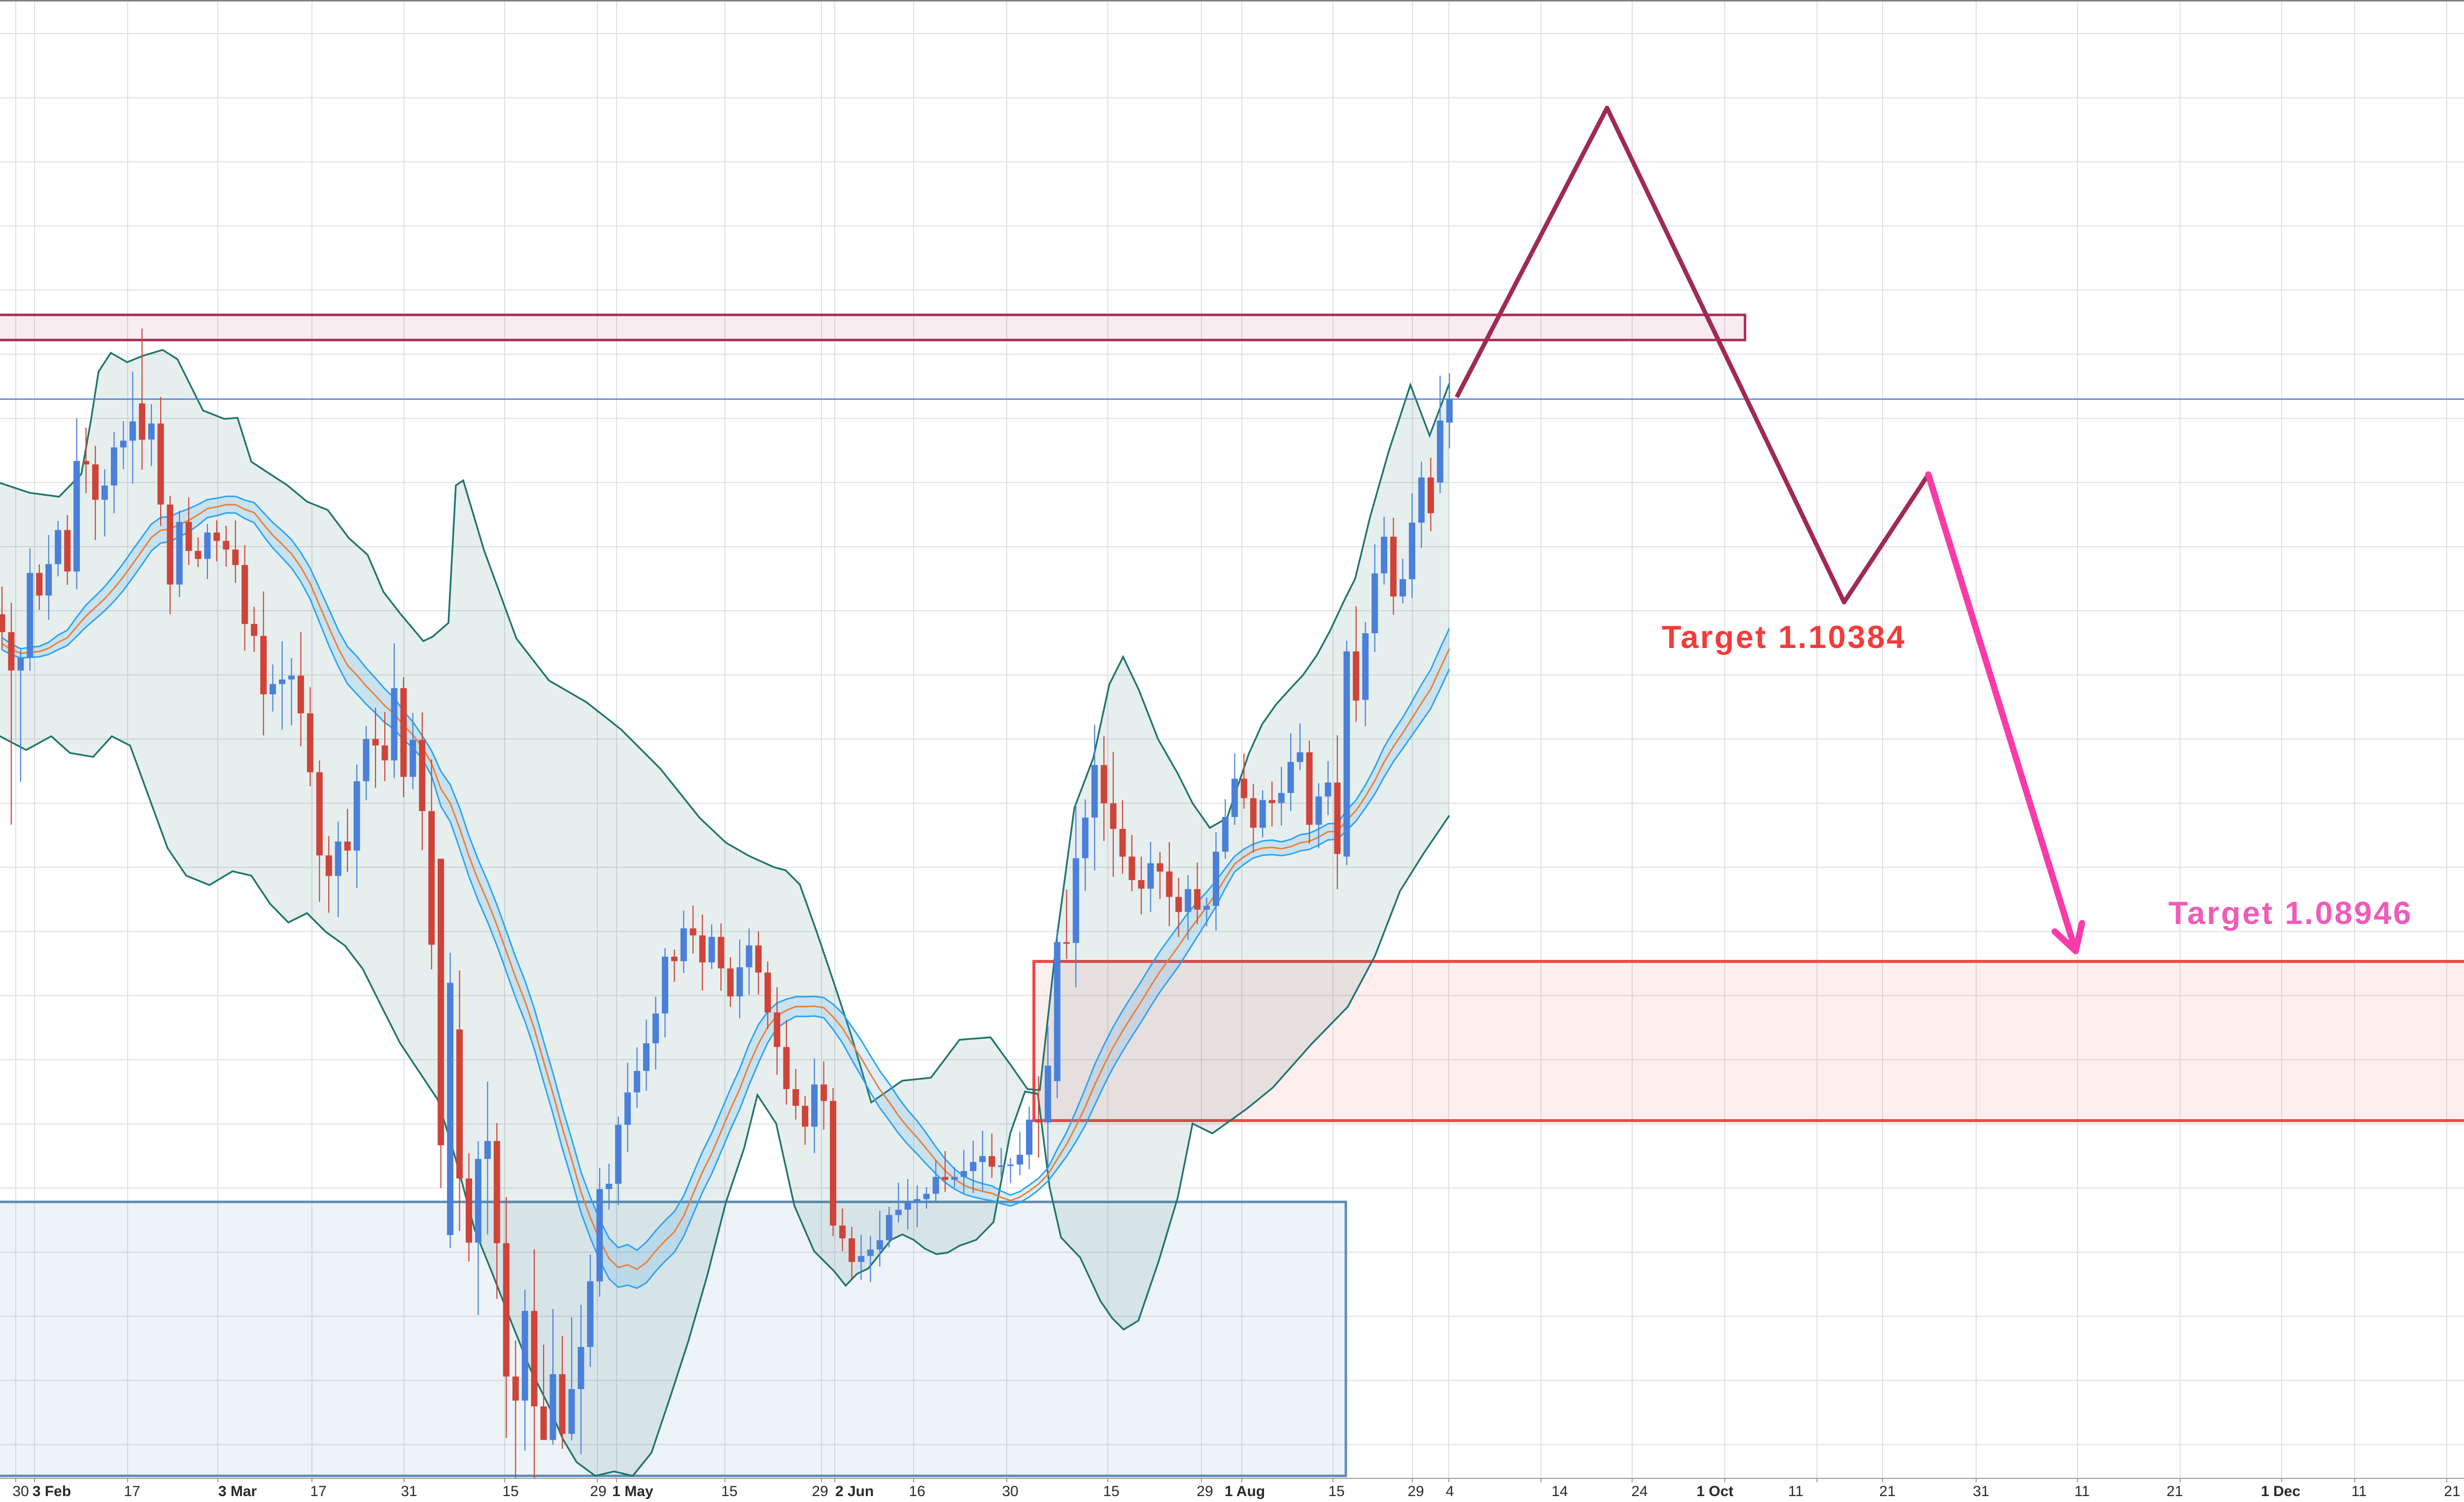 Image resolution: width=2464 pixels, height=1502 pixels. Describe the element at coordinates (1714, 1491) in the screenshot. I see `svg-text: 1 Oct` at that location.